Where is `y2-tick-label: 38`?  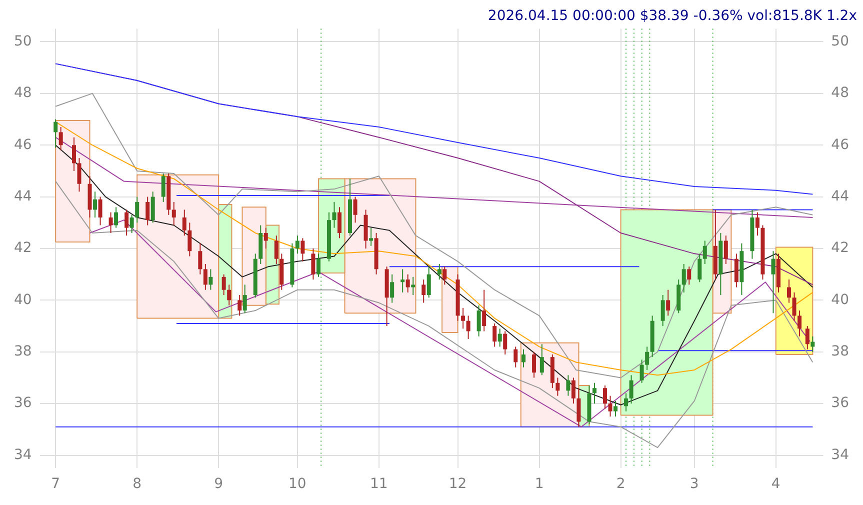
y2-tick-label: 38 is located at coordinates (840, 352).